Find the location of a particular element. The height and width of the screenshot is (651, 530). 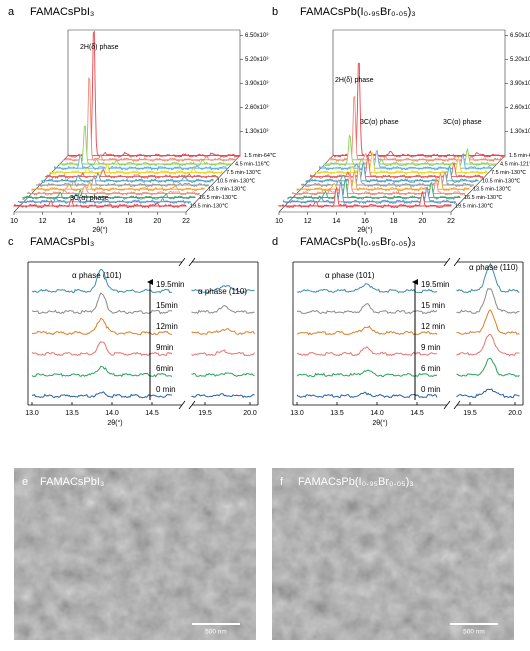

panel-letter: d is located at coordinates (275, 242).